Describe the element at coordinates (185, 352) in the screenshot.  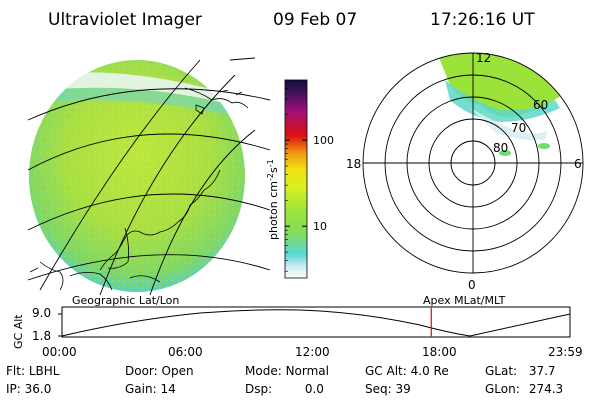
I see `altitude-xtick-1: 06:00` at that location.